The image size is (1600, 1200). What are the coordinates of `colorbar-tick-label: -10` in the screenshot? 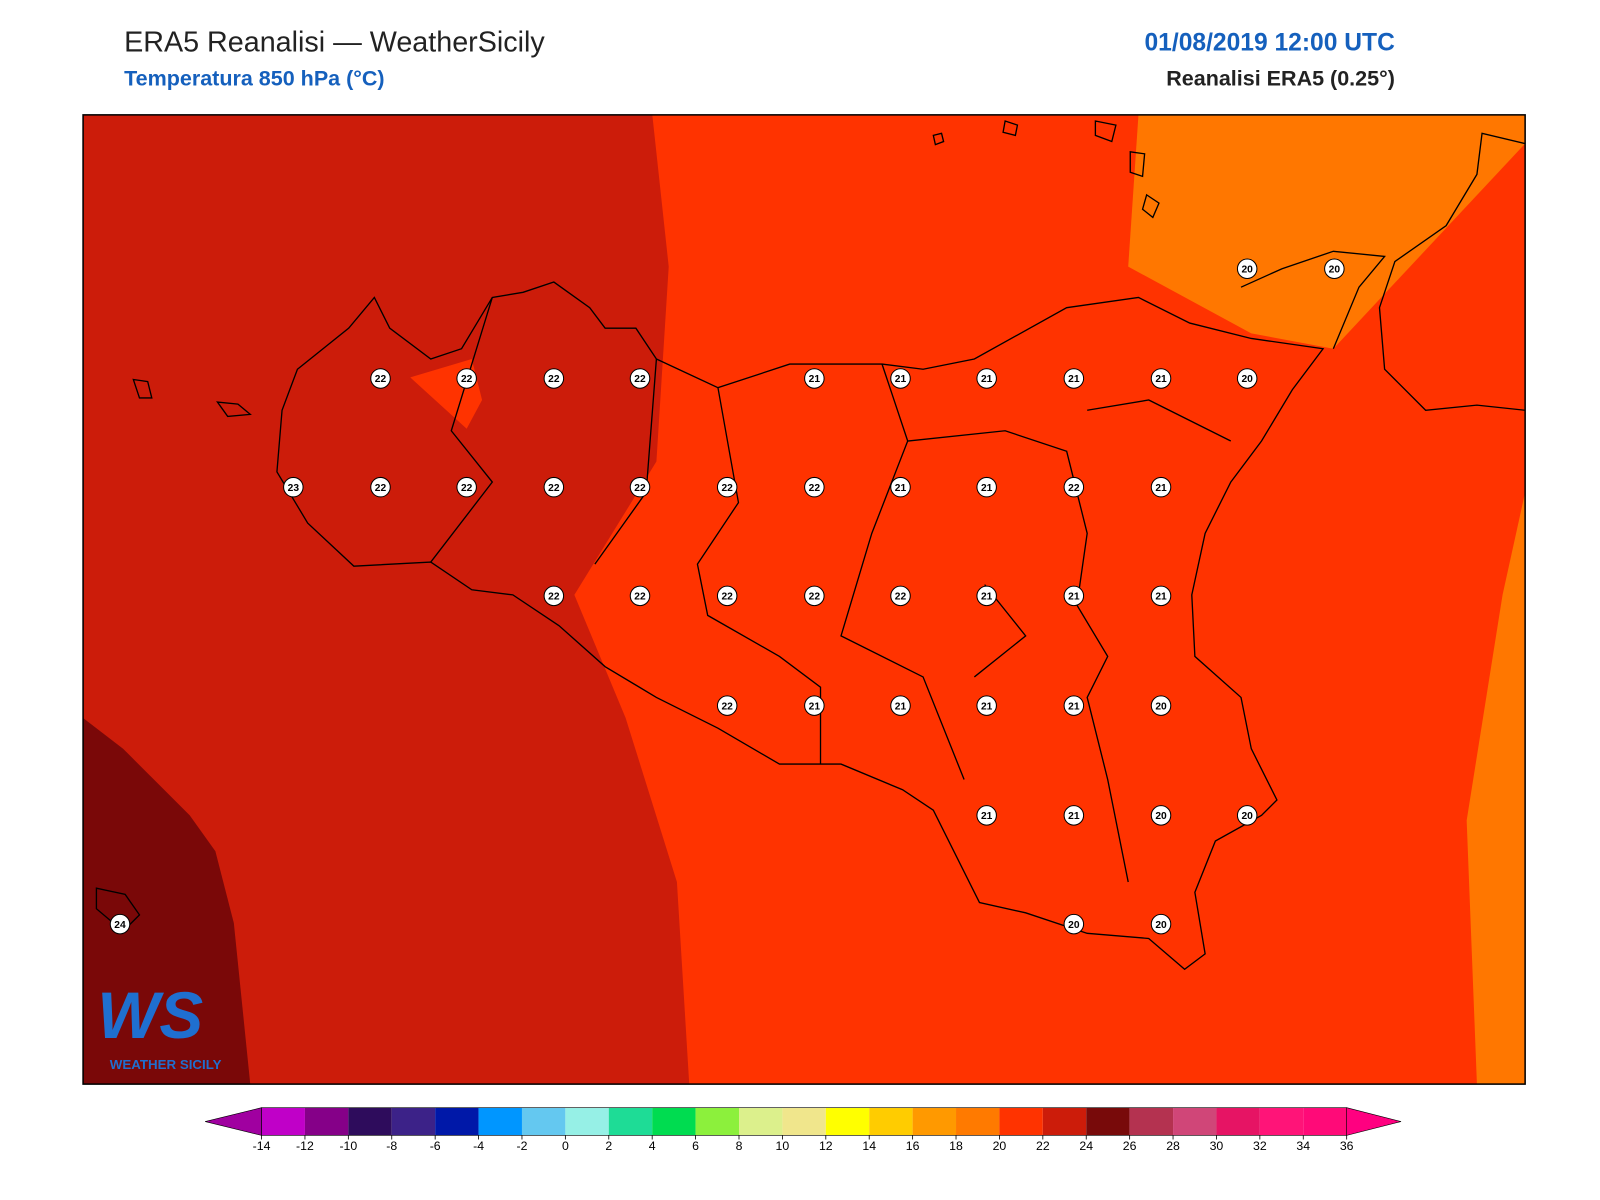 It's located at (348, 1146).